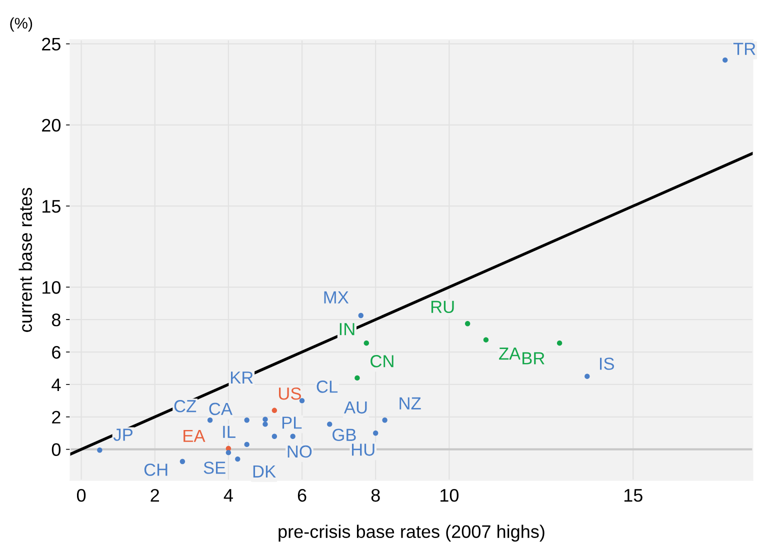  What do you see at coordinates (289, 393) in the screenshot?
I see `annotation: US` at bounding box center [289, 393].